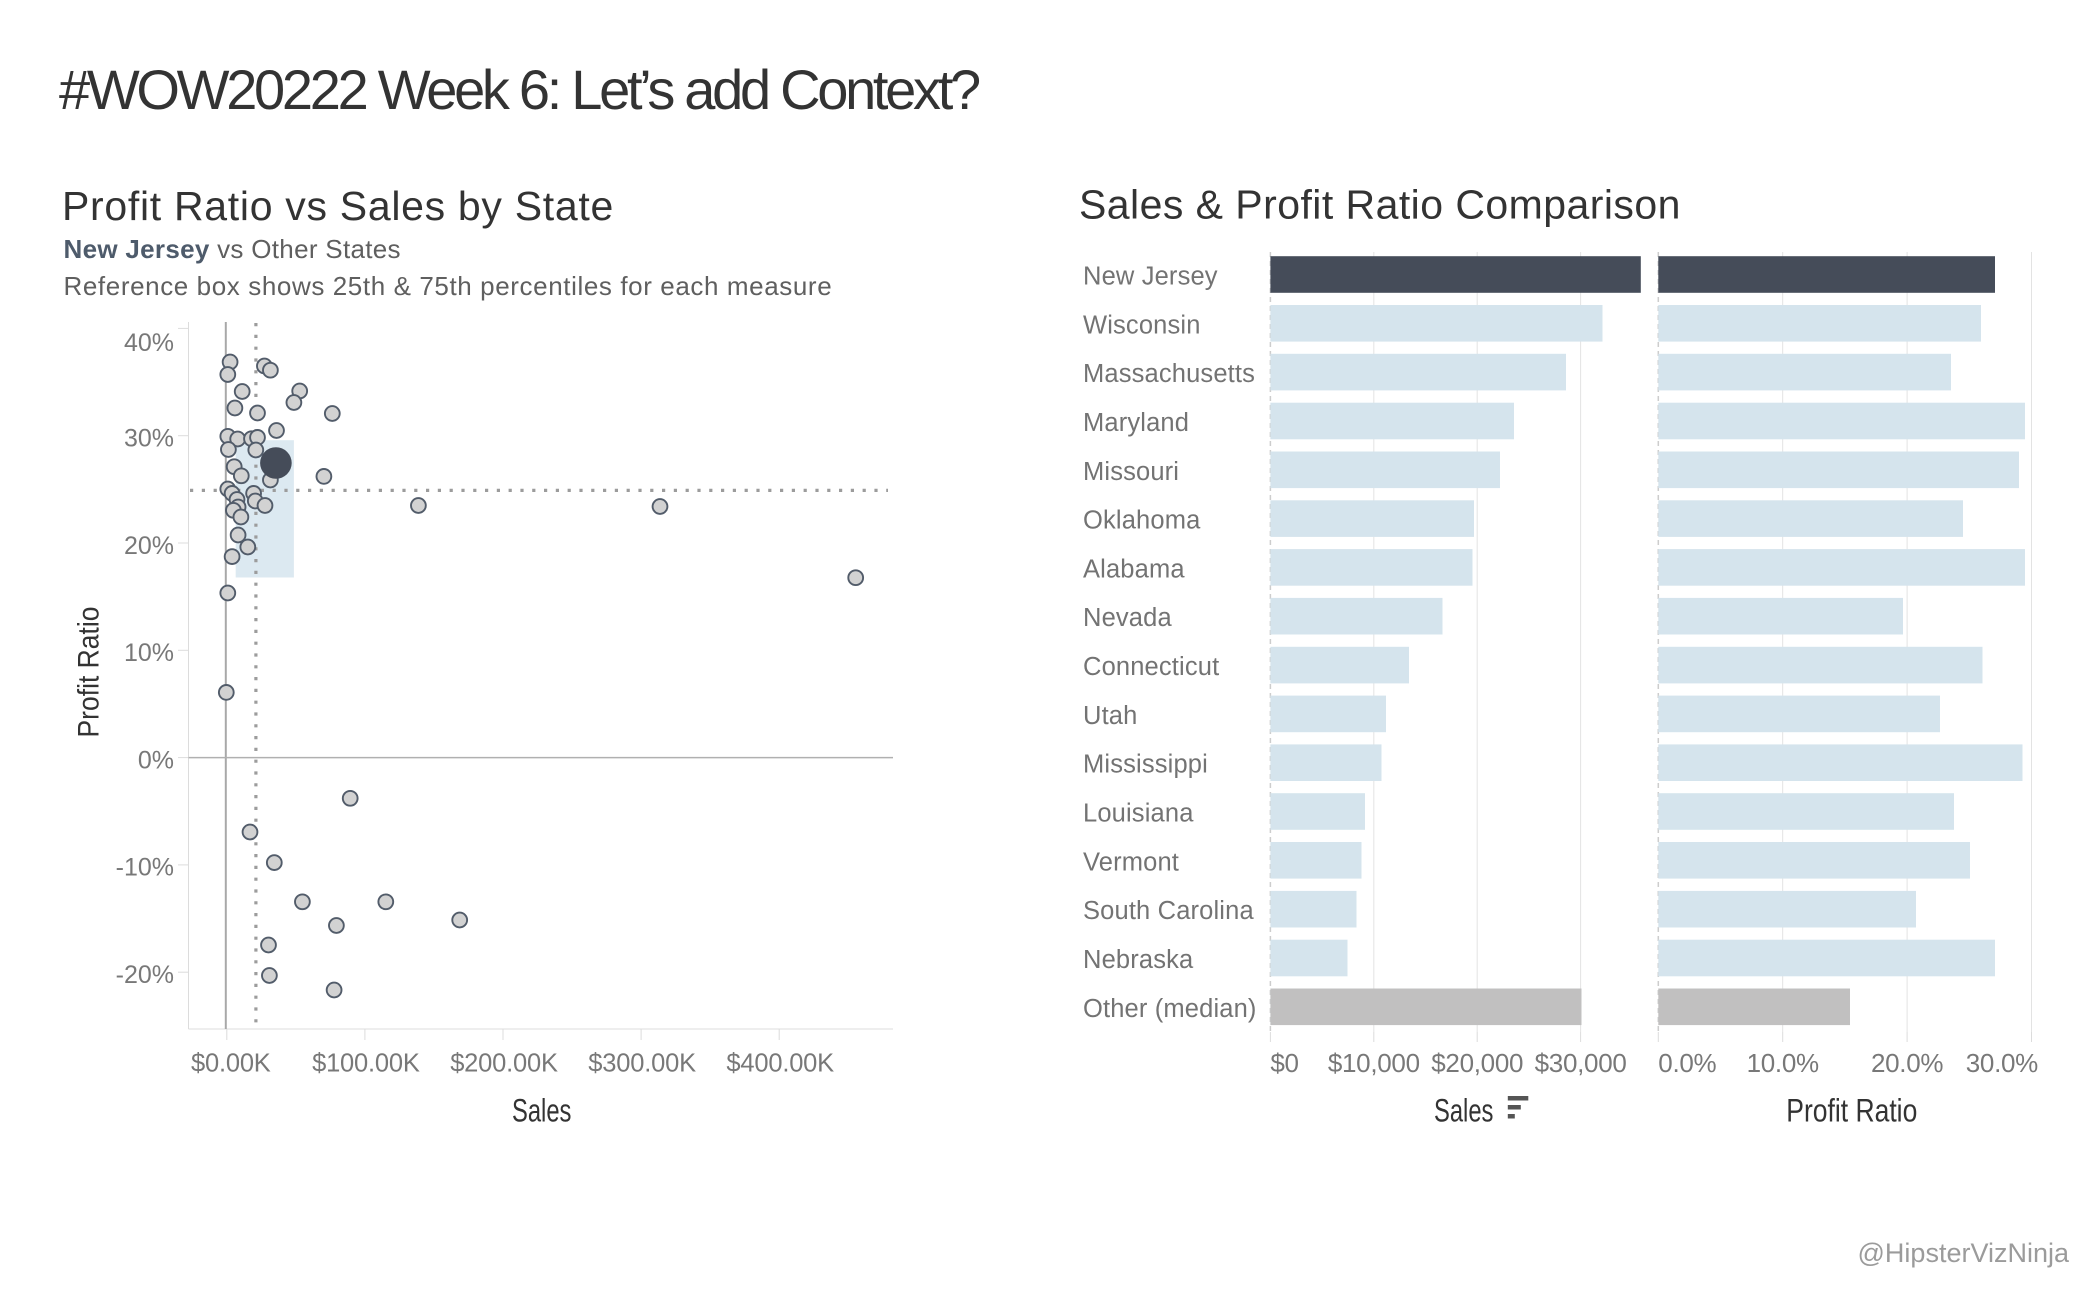 This screenshot has height=1305, width=2100. I want to click on svg-text: 0%, so click(156, 760).